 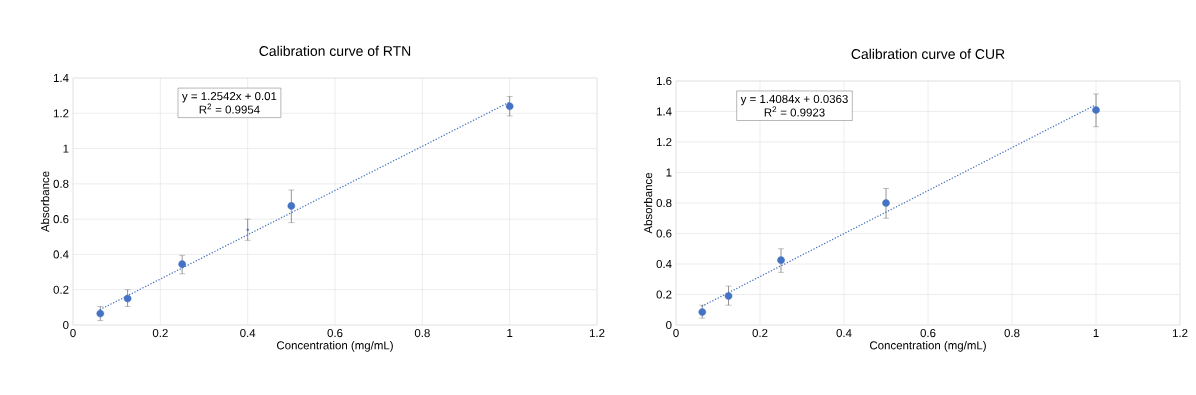 What do you see at coordinates (335, 51) in the screenshot?
I see `chart-title: Calibration curve of RTN` at bounding box center [335, 51].